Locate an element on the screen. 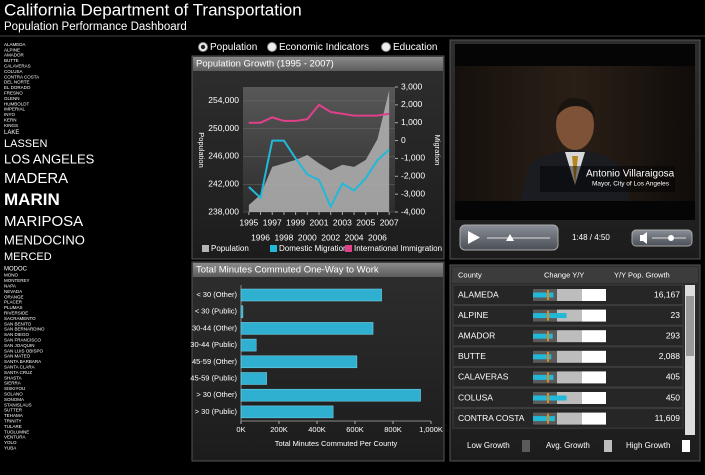 The width and height of the screenshot is (705, 475). change-bar is located at coordinates (543, 377).